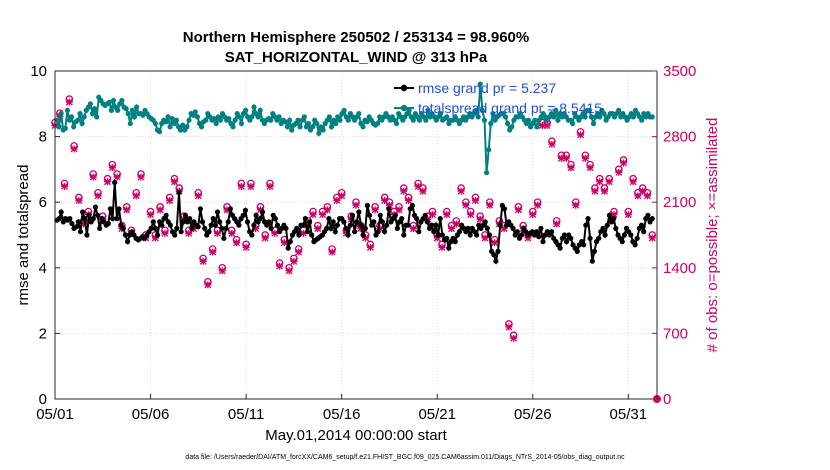 This screenshot has width=830, height=470. What do you see at coordinates (404, 88) in the screenshot?
I see `legend-marker-rmse` at bounding box center [404, 88].